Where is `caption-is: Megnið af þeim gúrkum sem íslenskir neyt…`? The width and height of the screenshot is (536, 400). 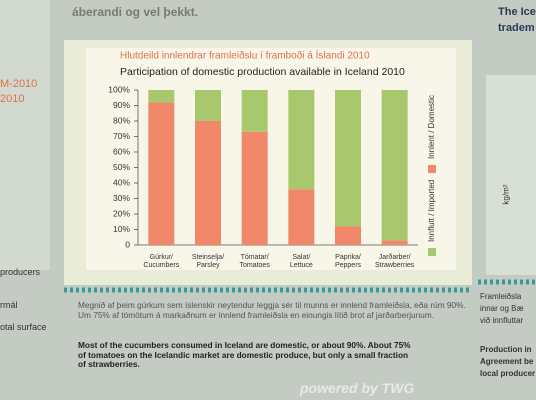 caption-is: Megnið af þeim gúrkum sem íslenskir neyt… is located at coordinates (272, 310).